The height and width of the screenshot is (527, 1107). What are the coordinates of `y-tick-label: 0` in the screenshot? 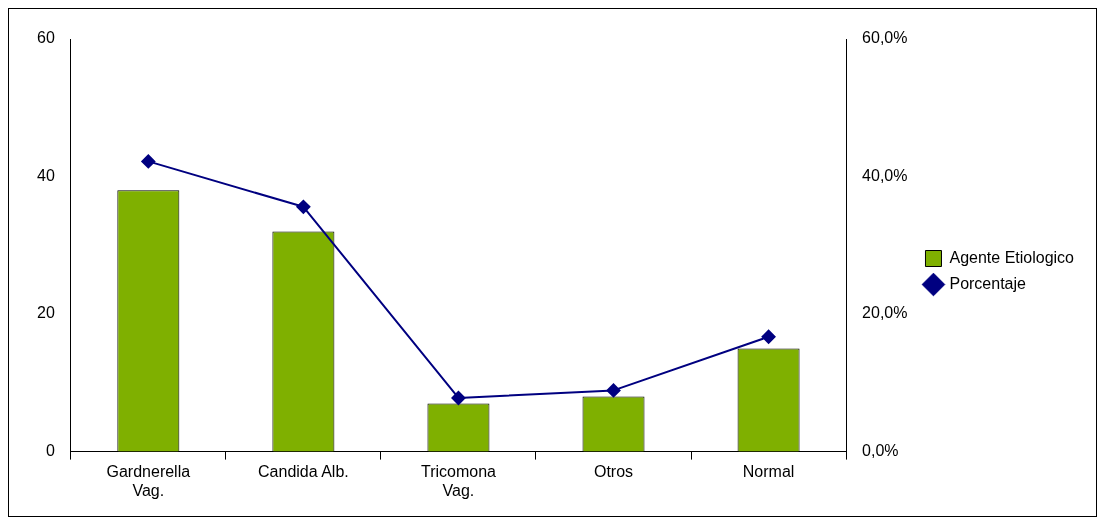 It's located at (50, 451).